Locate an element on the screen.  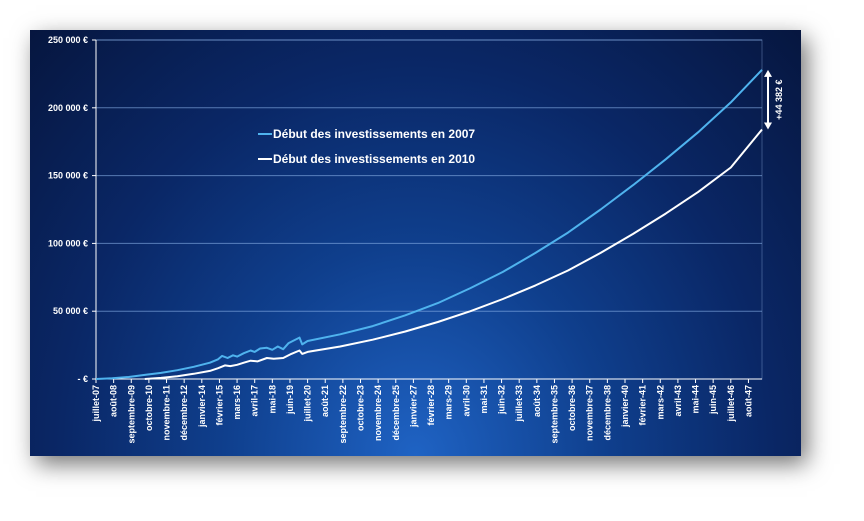
x-tick-label: février-15 is located at coordinates (219, 405).